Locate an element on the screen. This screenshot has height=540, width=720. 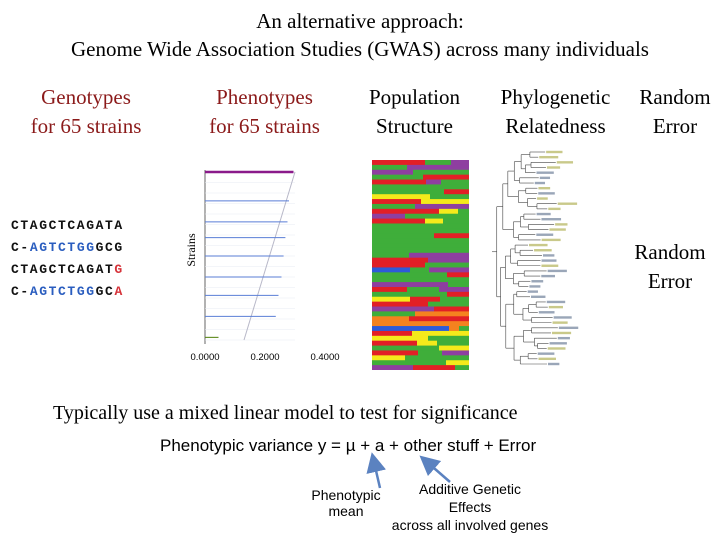
annot-mean-line1: Phenotypic is located at coordinates (346, 495).